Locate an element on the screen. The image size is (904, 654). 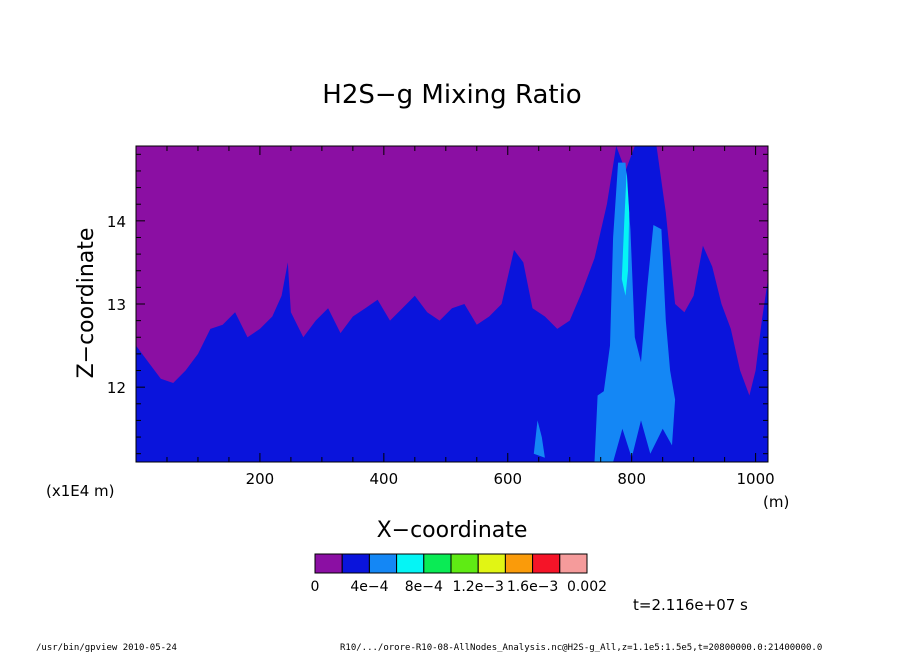
x-tick-label: 600 is located at coordinates (507, 479).